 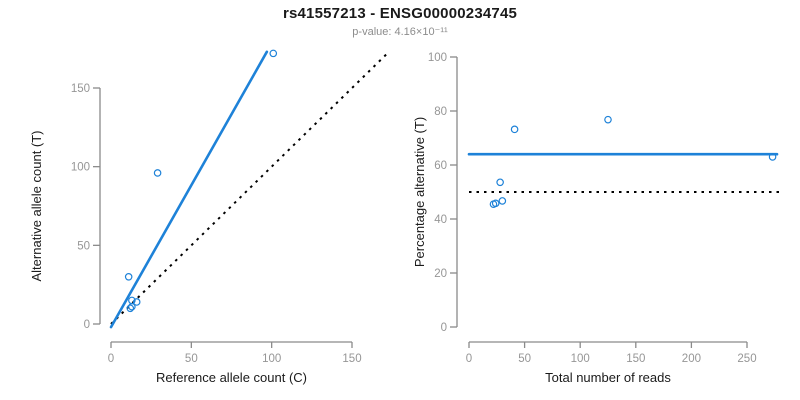 I want to click on x-tick-label: 250, so click(x=746, y=359).